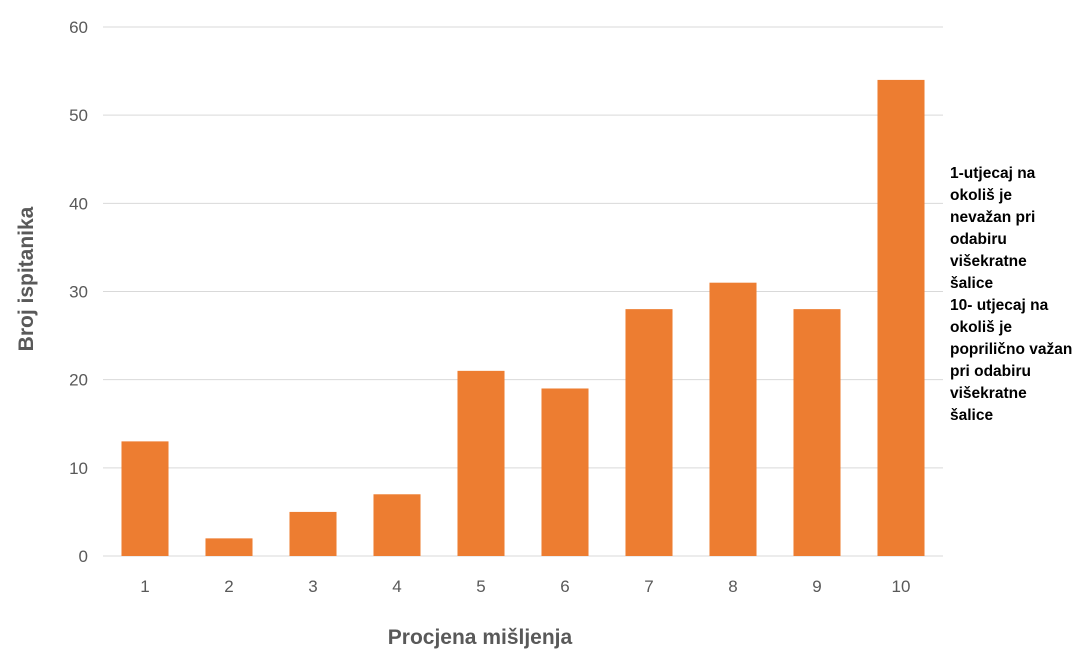  Describe the element at coordinates (816, 586) in the screenshot. I see `x-tick-label: 9` at that location.